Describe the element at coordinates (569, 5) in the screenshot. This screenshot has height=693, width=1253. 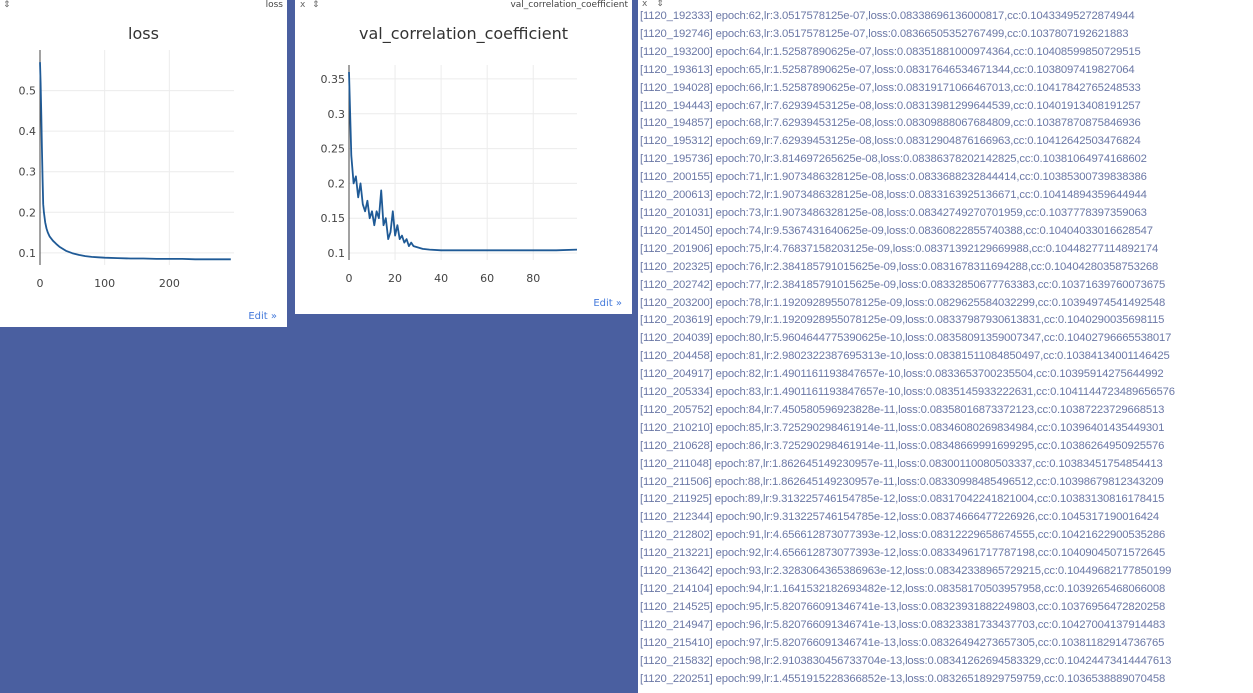
I see `pane-bar-title: val_correlation_coefficient` at that location.